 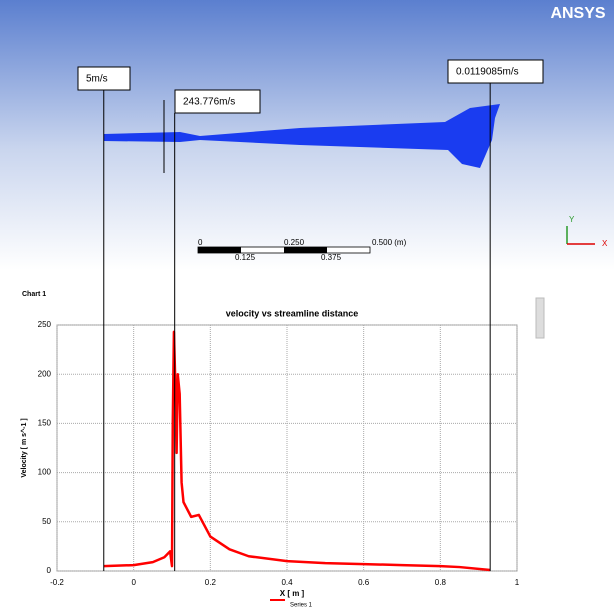 I want to click on logo: ANSYS, so click(x=577, y=13).